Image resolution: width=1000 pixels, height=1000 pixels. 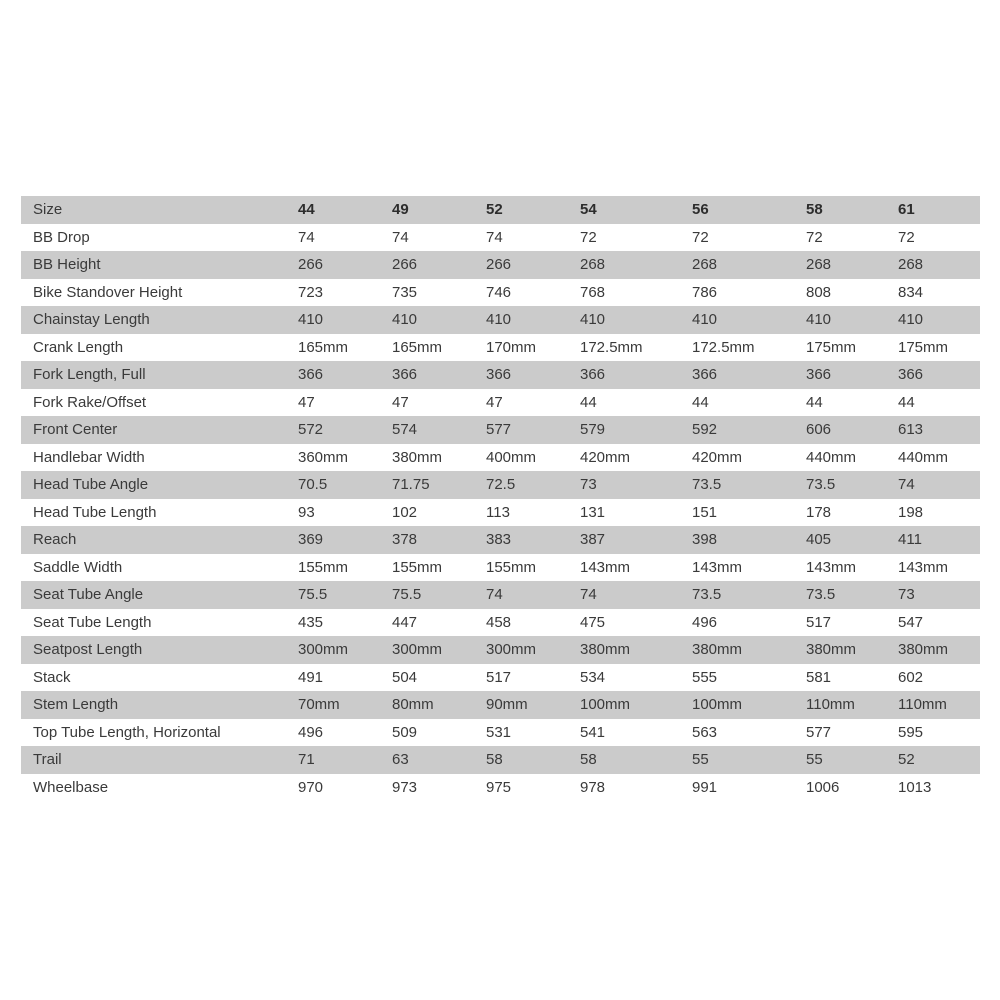 I want to click on table-cell: 378, so click(x=405, y=540).